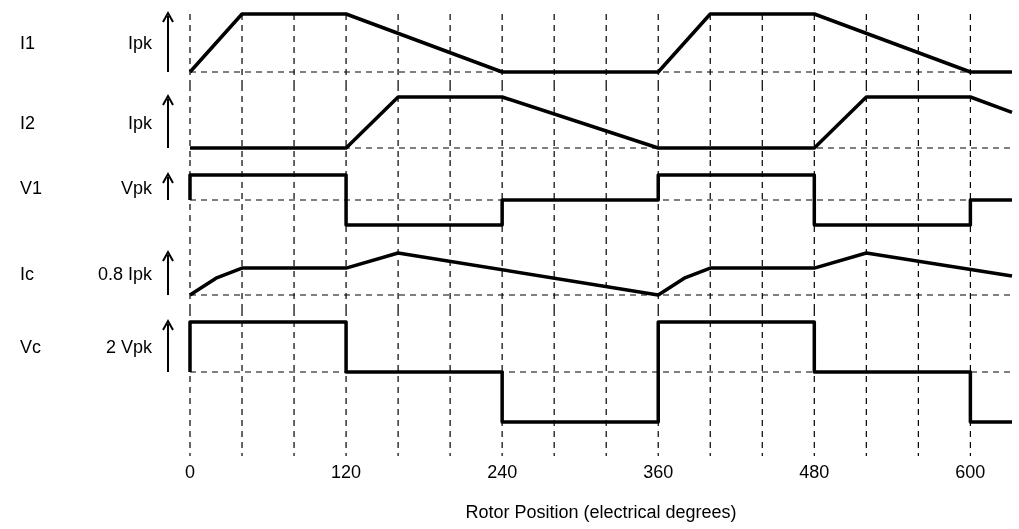  Describe the element at coordinates (346, 472) in the screenshot. I see `x-tick-label: 120` at that location.